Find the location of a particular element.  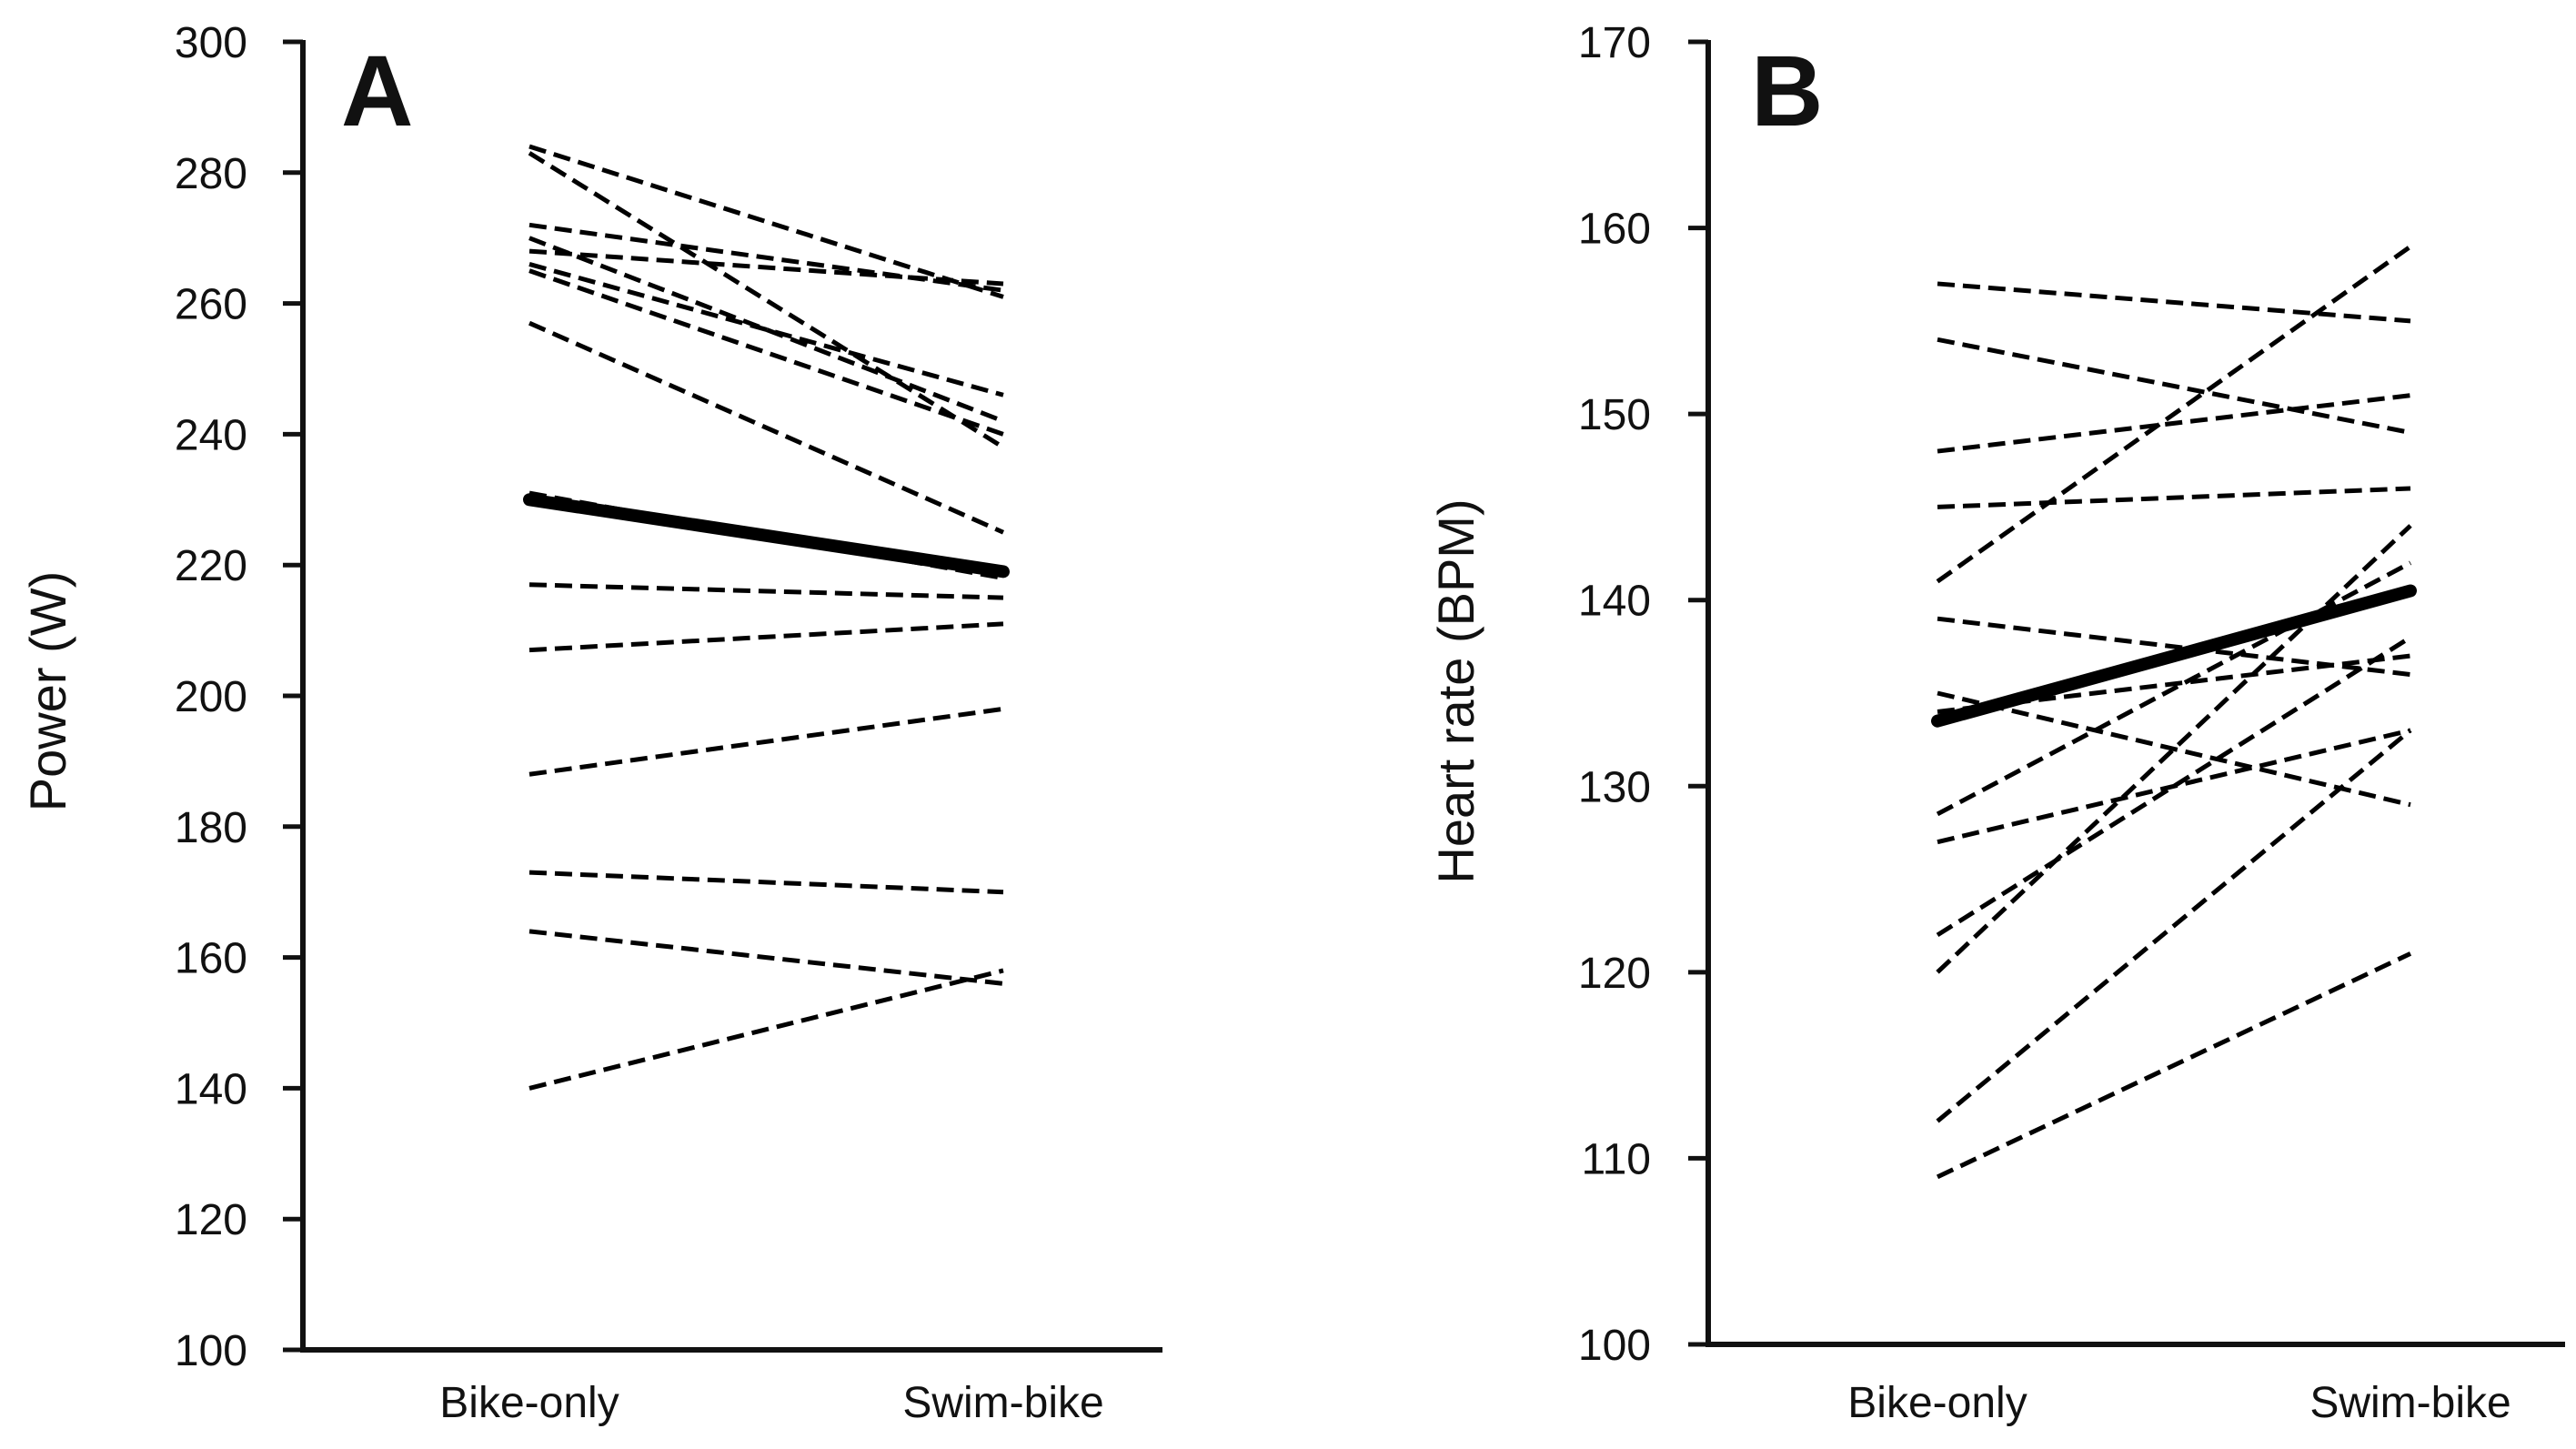

panel-b-y-tick-label: 160 is located at coordinates (1614, 230).